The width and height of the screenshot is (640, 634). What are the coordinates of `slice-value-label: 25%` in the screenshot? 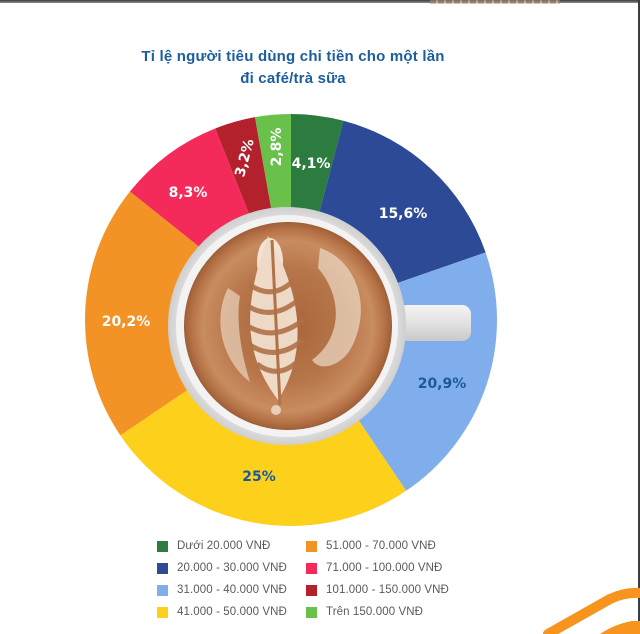 It's located at (259, 477).